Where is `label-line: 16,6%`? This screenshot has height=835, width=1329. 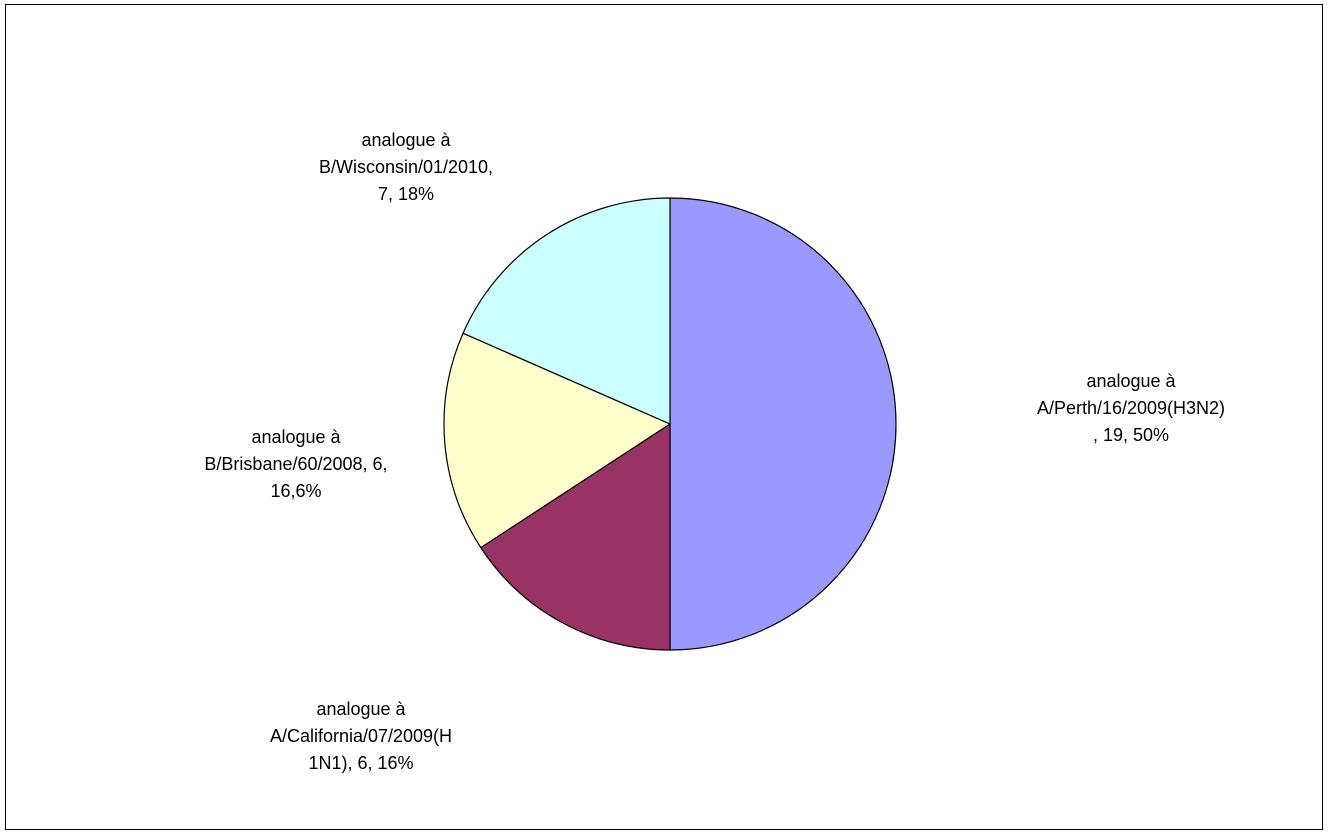
label-line: 16,6% is located at coordinates (296, 491).